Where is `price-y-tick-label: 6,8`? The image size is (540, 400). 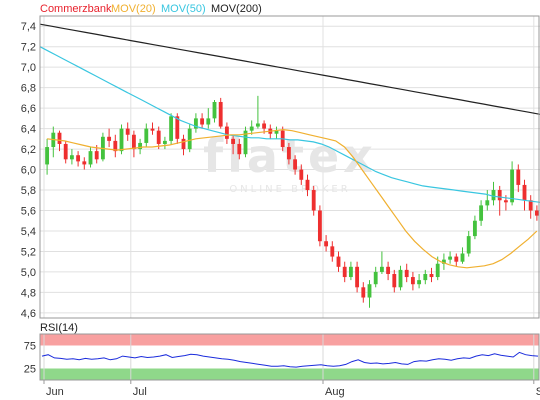
price-y-tick-label: 6,8 is located at coordinates (28, 89).